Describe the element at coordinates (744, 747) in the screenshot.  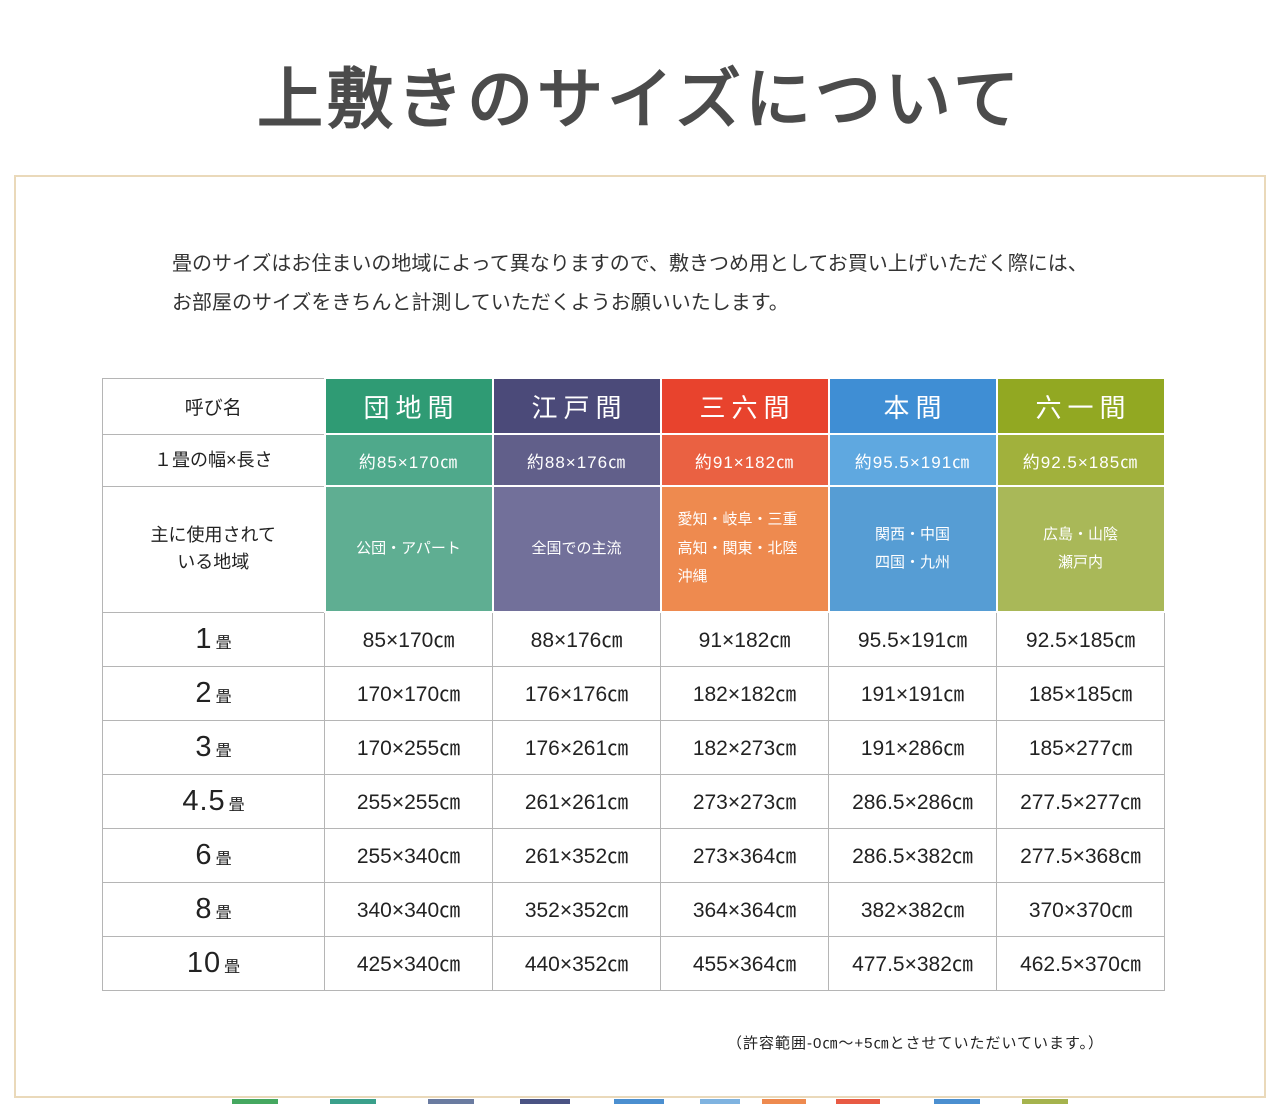
I see `size-value: 182×273㎝` at that location.